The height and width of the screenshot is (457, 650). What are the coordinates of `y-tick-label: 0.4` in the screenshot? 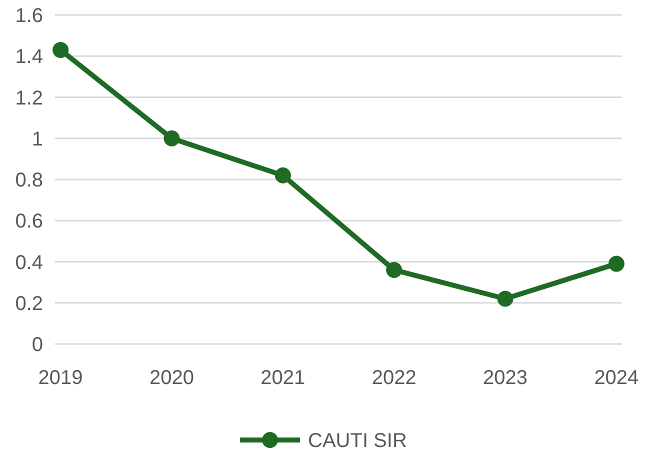 It's located at (29, 263).